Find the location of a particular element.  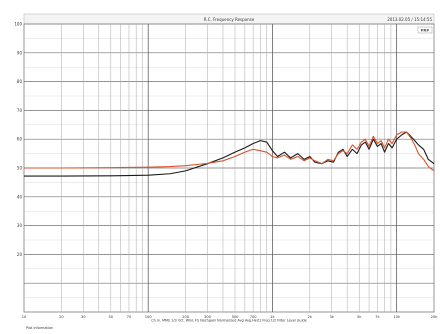

x-tick-label: 500 is located at coordinates (236, 317).